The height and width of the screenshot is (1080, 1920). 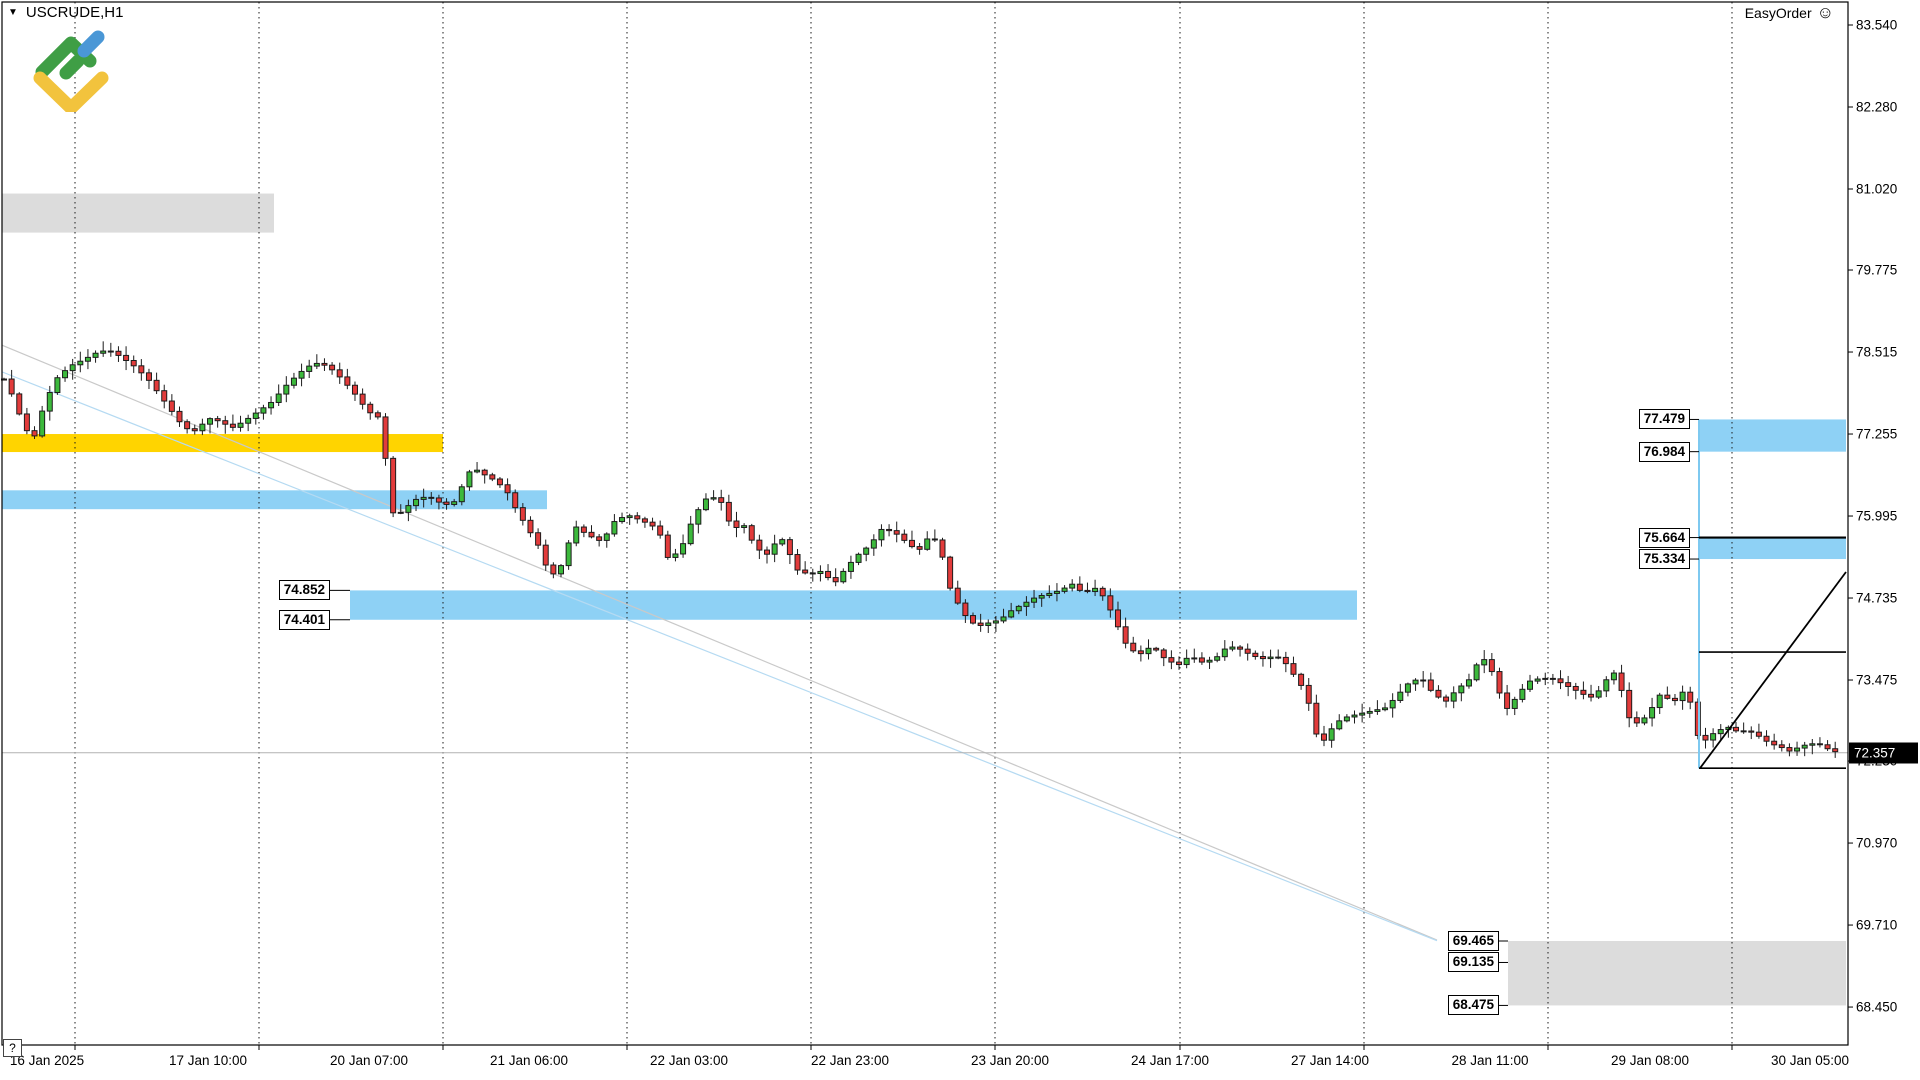 What do you see at coordinates (1772, 435) in the screenshot?
I see `blue-zone-right-upper` at bounding box center [1772, 435].